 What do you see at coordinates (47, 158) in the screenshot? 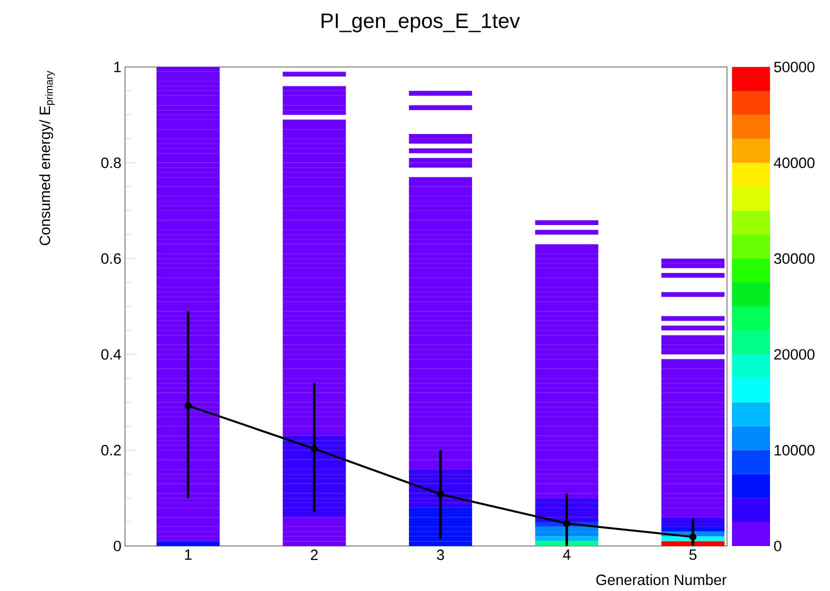
I see `y-axis-title: Consumed energy/ E$_{primary}$` at bounding box center [47, 158].